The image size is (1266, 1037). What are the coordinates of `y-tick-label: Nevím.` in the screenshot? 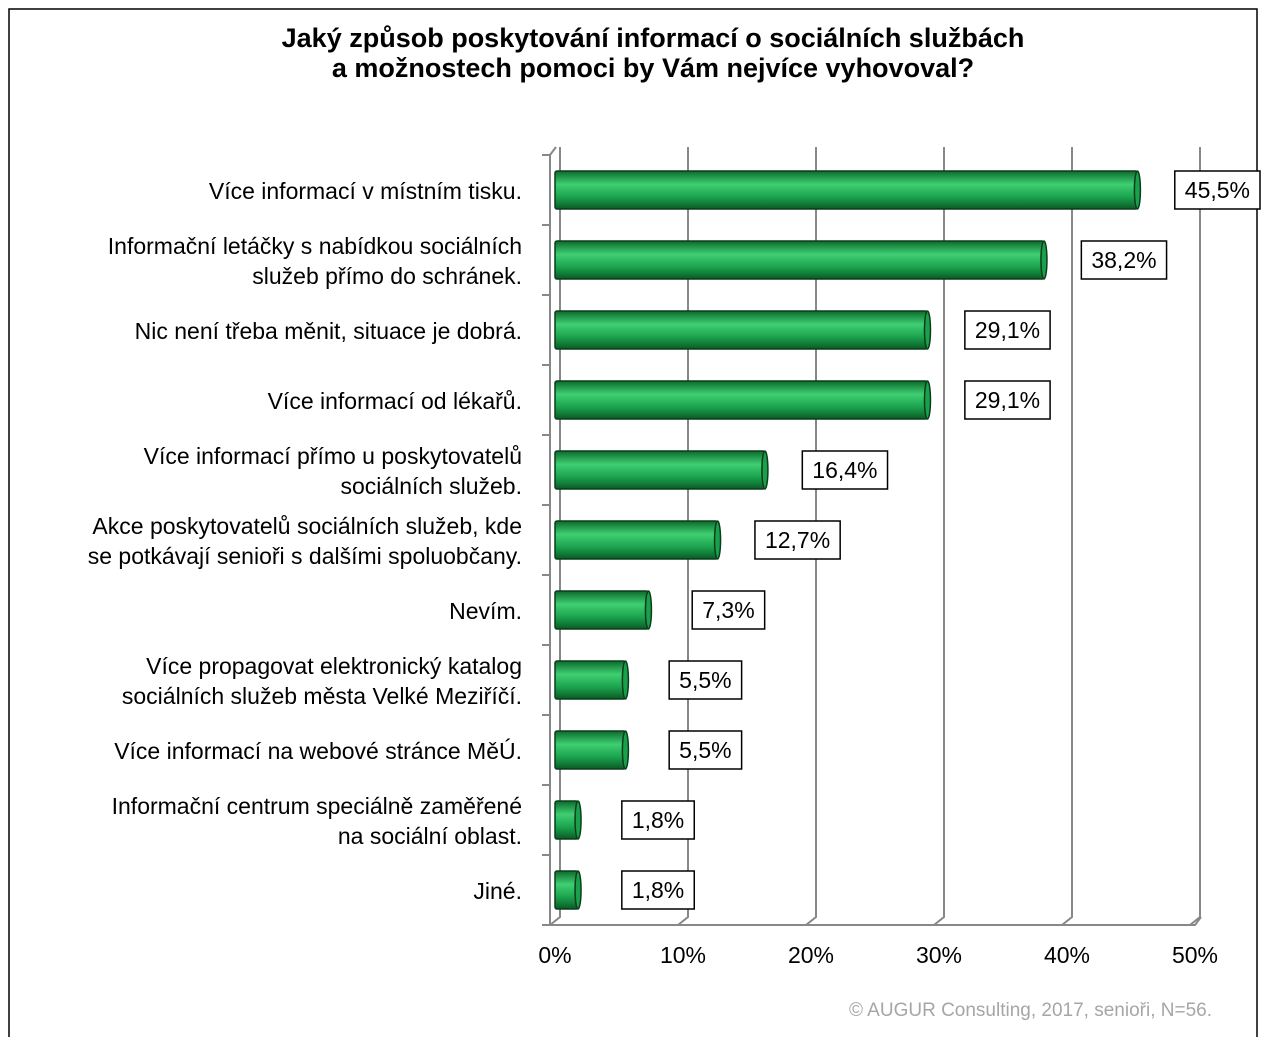 It's located at (485, 611).